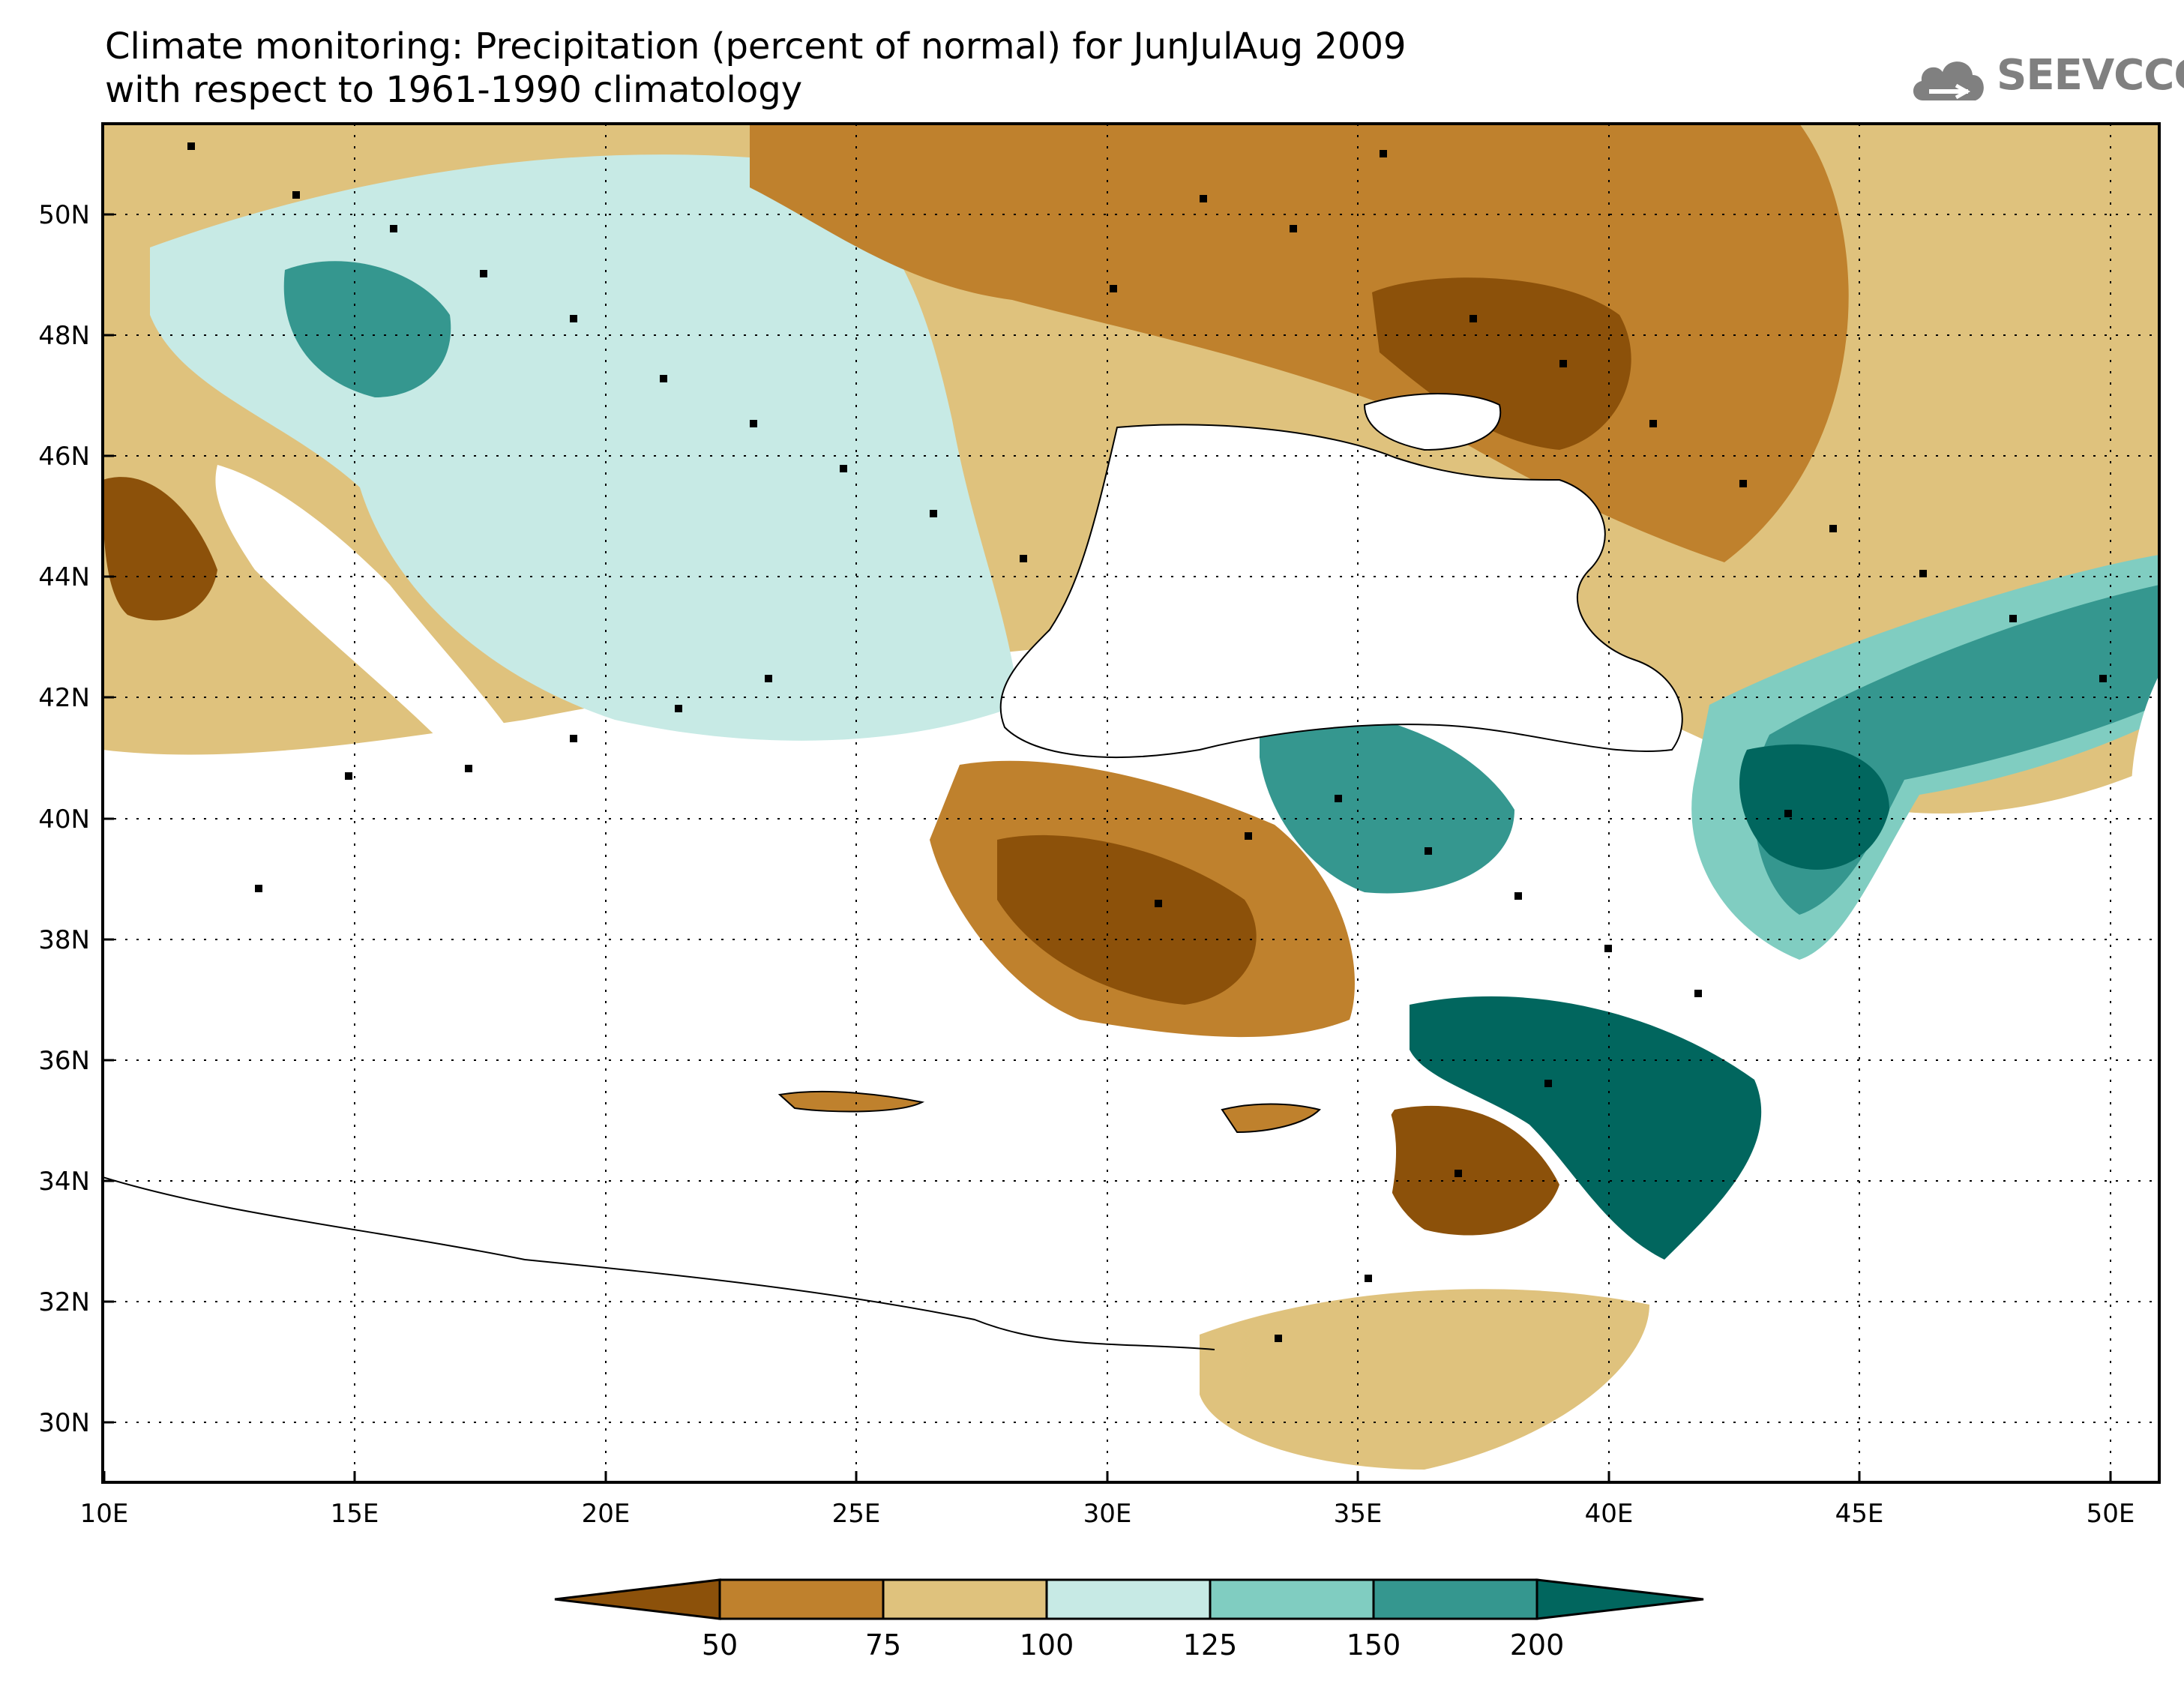  What do you see at coordinates (1432, 422) in the screenshot?
I see `azov-sea` at bounding box center [1432, 422].